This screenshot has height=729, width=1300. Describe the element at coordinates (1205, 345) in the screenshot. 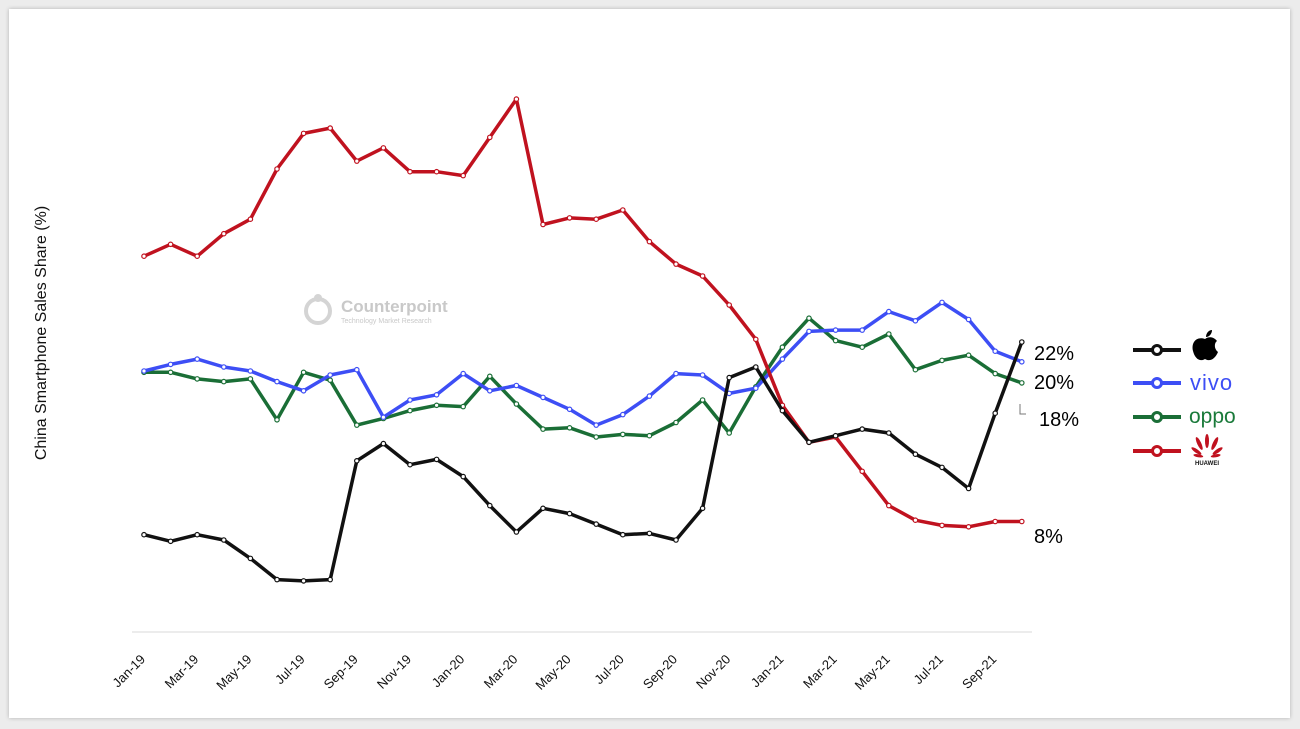

I see `apple-icon` at that location.